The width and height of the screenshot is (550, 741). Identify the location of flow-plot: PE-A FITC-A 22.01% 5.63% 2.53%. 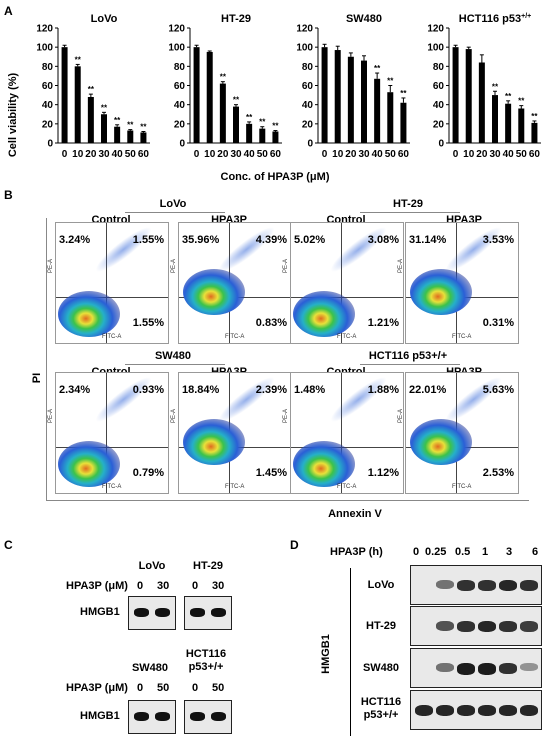
(458, 432).